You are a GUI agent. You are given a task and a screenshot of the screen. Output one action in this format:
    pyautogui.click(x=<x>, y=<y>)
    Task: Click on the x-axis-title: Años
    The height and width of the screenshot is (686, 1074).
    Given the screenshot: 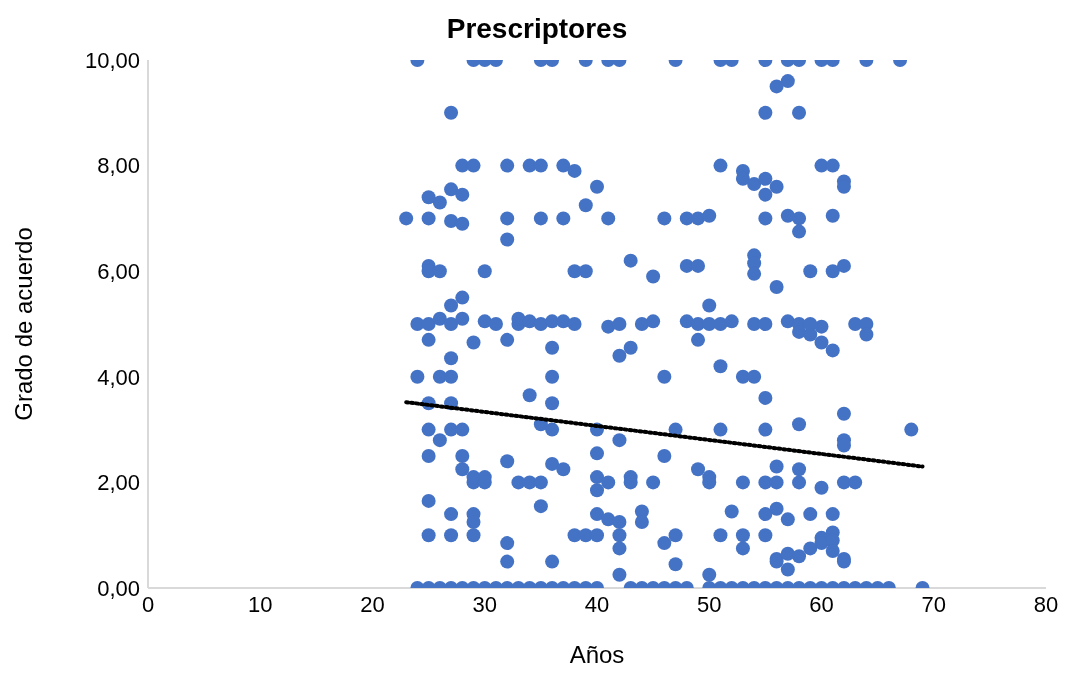 What is the action you would take?
    pyautogui.click(x=597, y=654)
    